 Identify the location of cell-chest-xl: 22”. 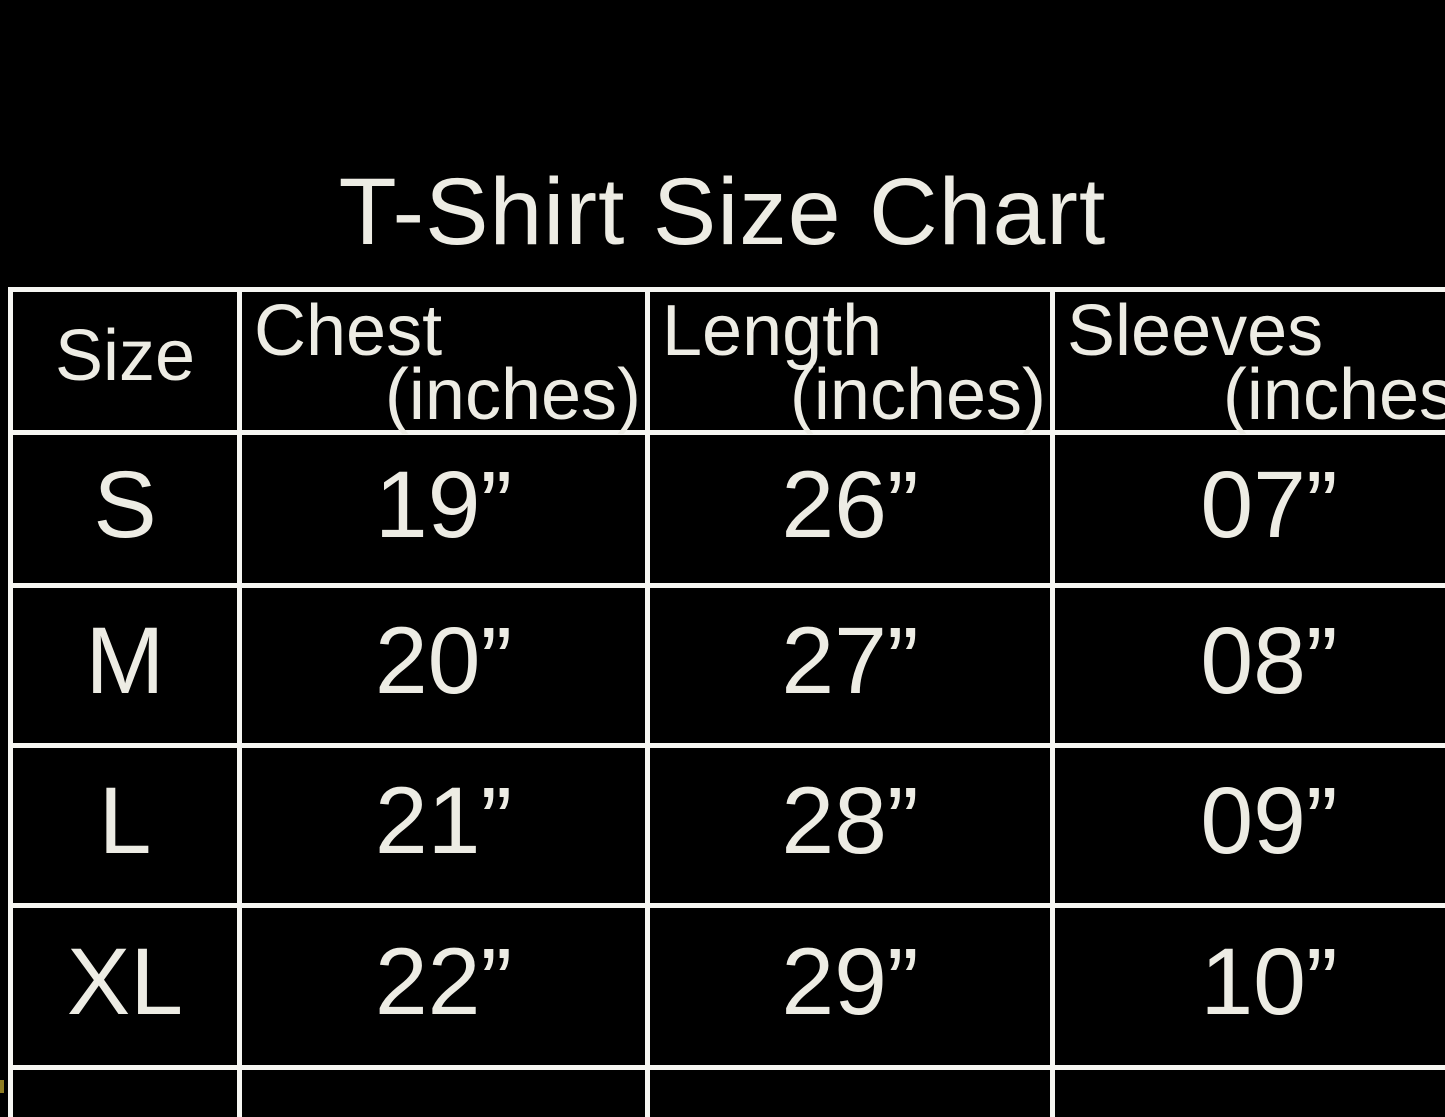
(443, 986).